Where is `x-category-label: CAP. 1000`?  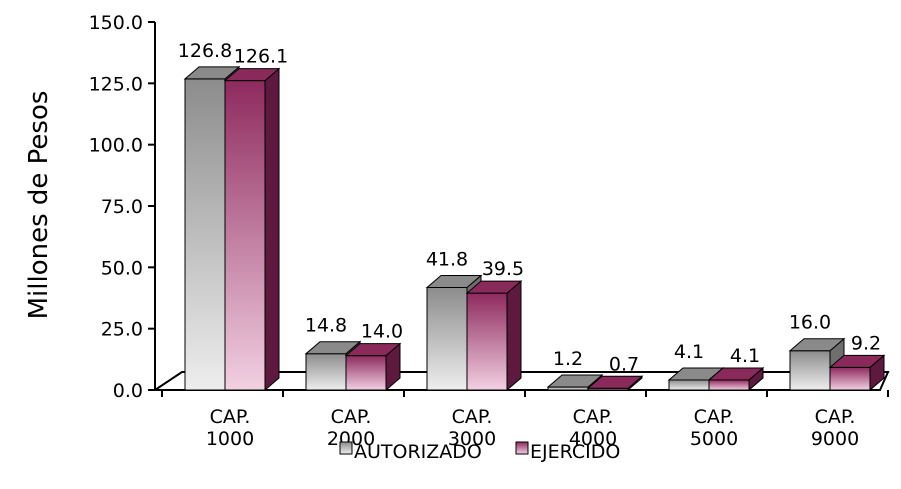
x-category-label: CAP. 1000 is located at coordinates (230, 428).